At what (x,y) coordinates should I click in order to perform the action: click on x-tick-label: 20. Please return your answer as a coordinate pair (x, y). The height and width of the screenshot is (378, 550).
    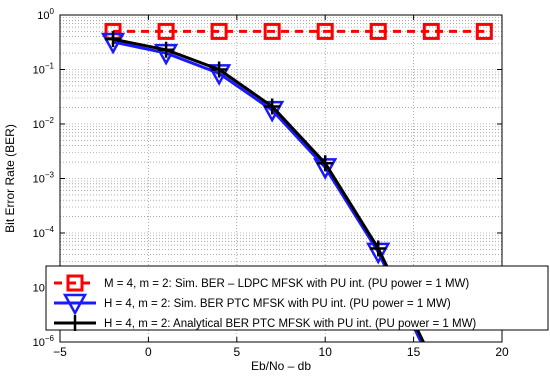
    Looking at the image, I should click on (502, 352).